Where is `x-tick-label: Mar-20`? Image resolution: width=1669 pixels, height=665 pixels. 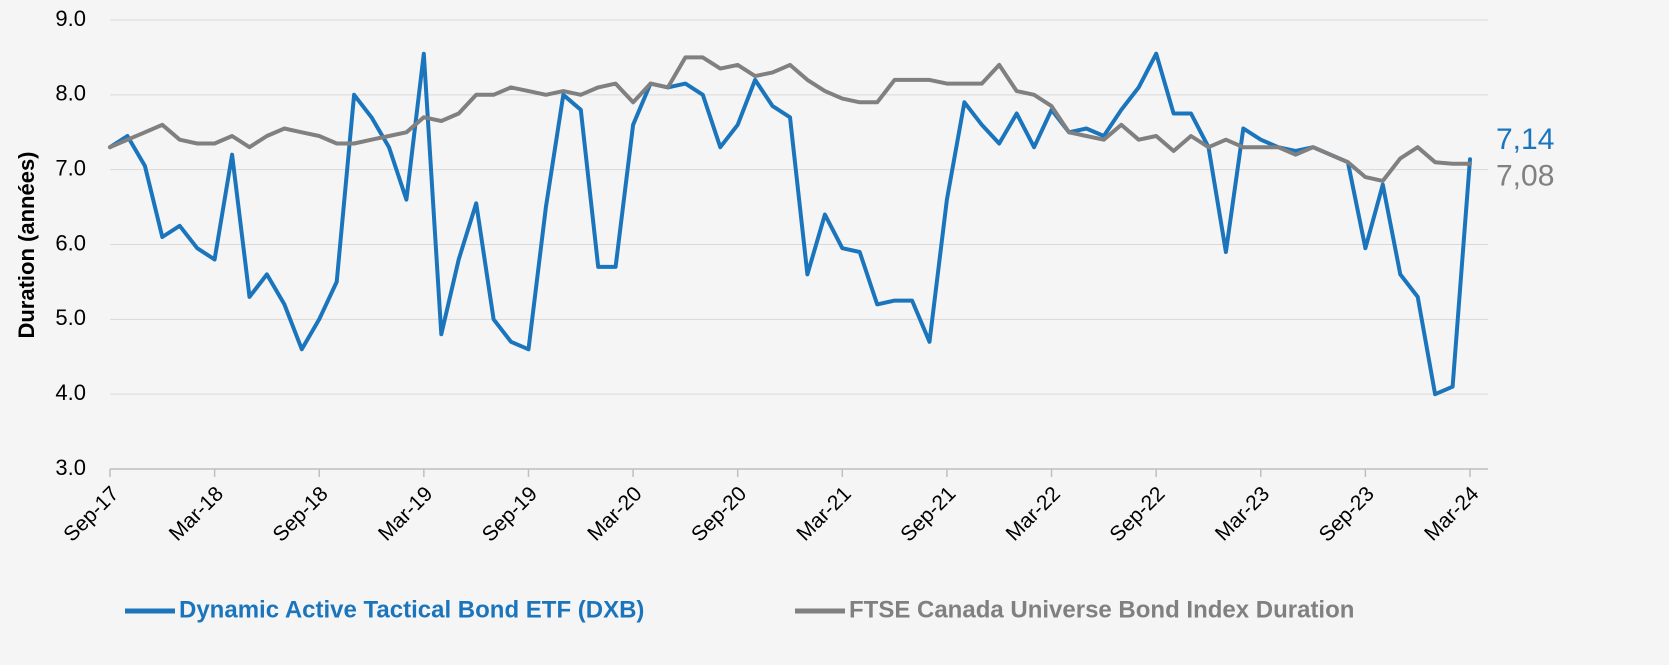 x-tick-label: Mar-20 is located at coordinates (614, 513).